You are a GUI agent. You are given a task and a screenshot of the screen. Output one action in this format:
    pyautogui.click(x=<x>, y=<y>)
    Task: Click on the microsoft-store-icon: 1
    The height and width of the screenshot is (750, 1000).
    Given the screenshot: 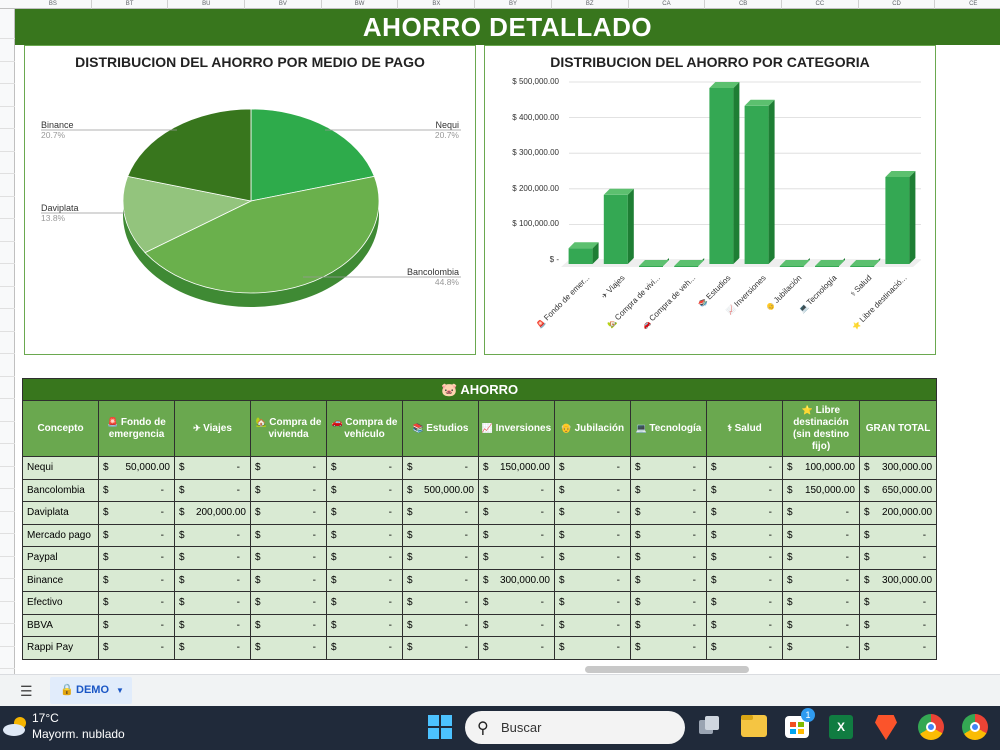 What is the action you would take?
    pyautogui.click(x=800, y=723)
    